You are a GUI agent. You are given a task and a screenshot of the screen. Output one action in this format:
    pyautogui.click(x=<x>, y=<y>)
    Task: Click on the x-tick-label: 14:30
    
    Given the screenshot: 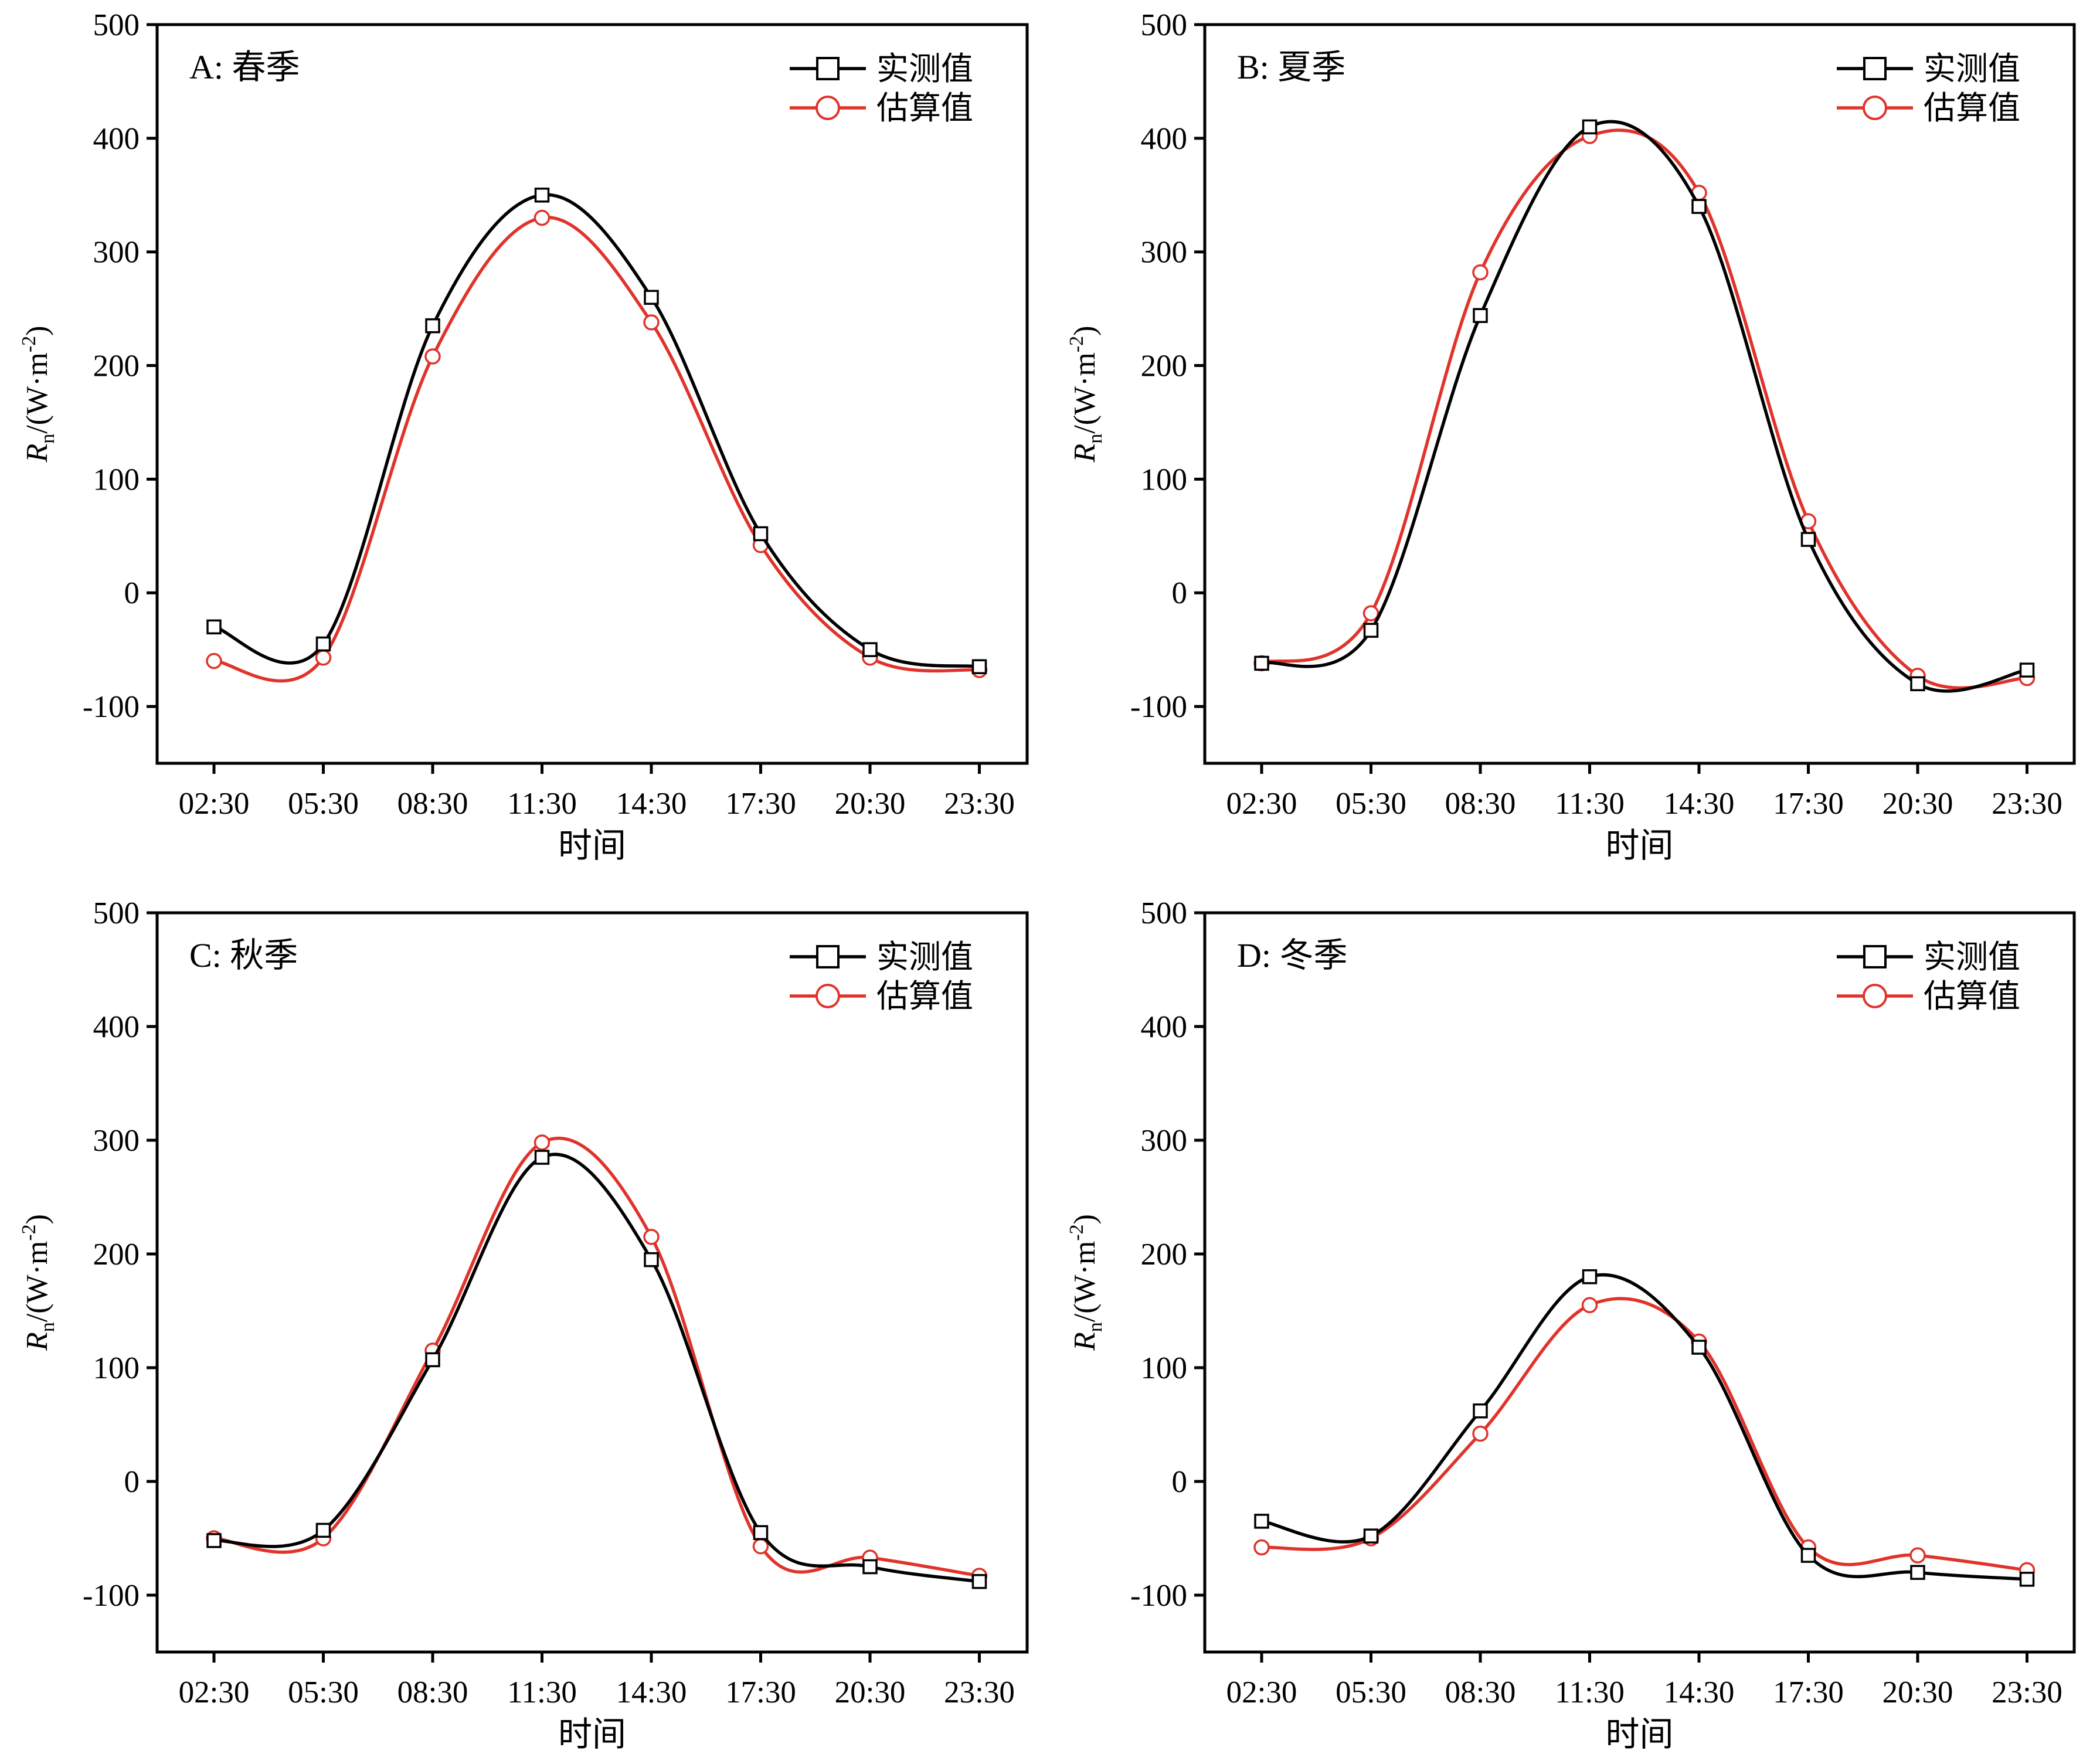 What is the action you would take?
    pyautogui.click(x=651, y=1692)
    